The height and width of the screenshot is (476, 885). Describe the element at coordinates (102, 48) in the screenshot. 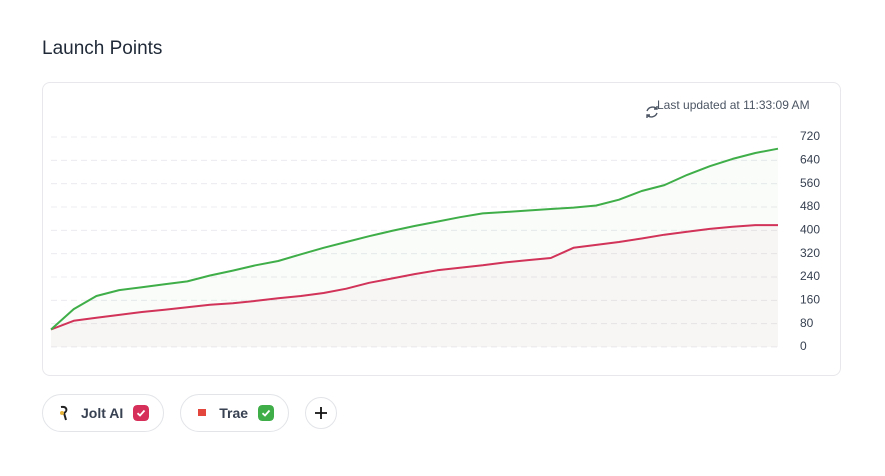

I see `chart-title: Launch Points` at that location.